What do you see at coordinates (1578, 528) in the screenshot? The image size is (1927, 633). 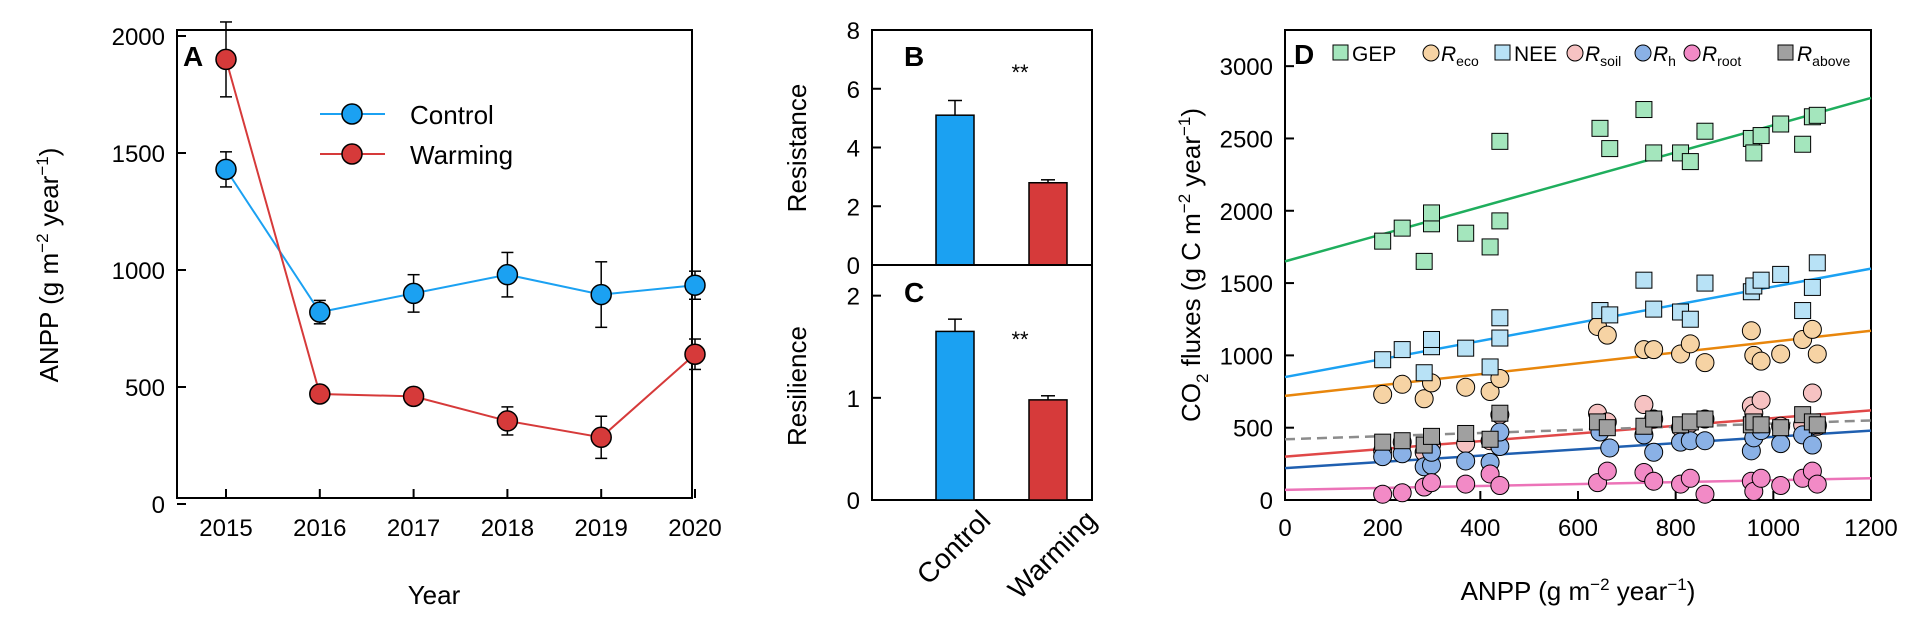 I see `panel-d-xtick-label: 600` at bounding box center [1578, 528].